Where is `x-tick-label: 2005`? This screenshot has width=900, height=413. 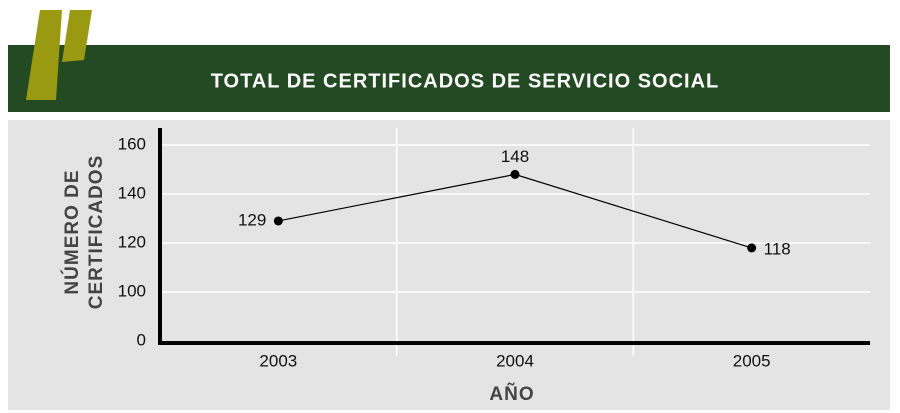 x-tick-label: 2005 is located at coordinates (752, 360).